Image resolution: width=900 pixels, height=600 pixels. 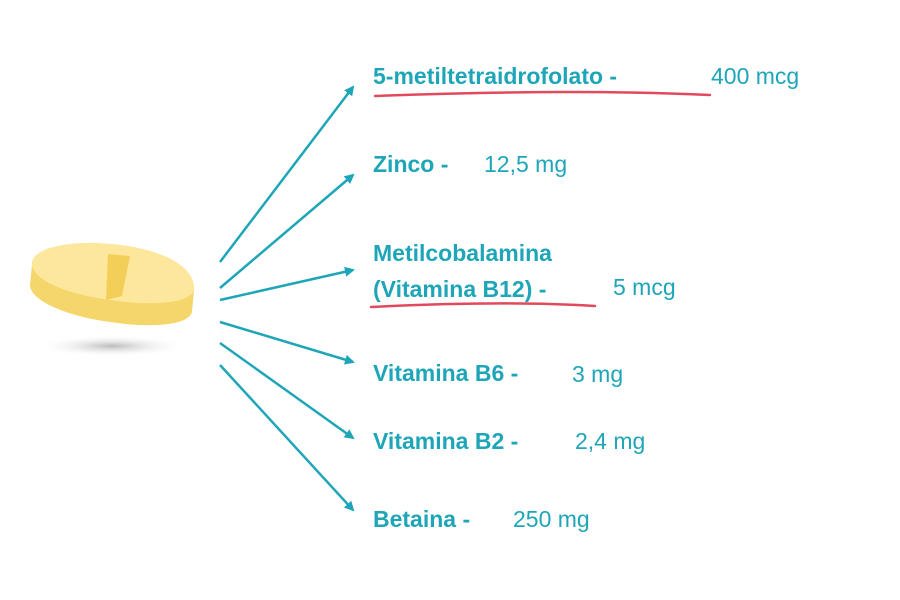 I want to click on ingredient-dose: 3 mg, so click(x=597, y=374).